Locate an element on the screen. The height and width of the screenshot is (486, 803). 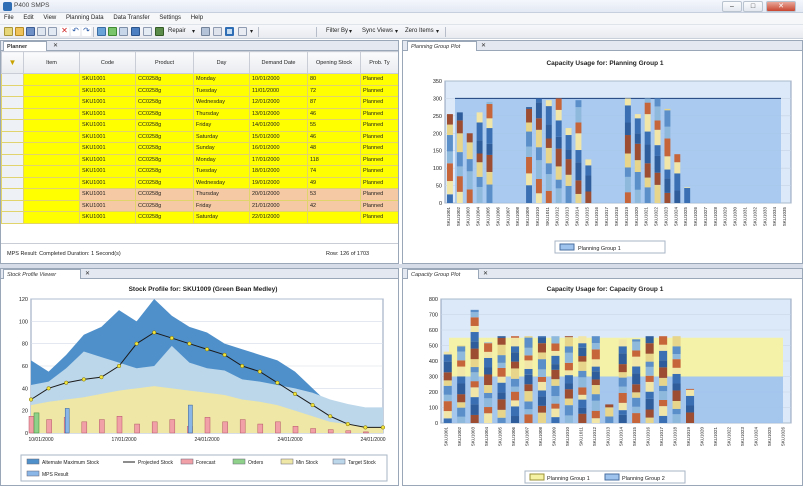
sync-icon is located at coordinates (229, 31).